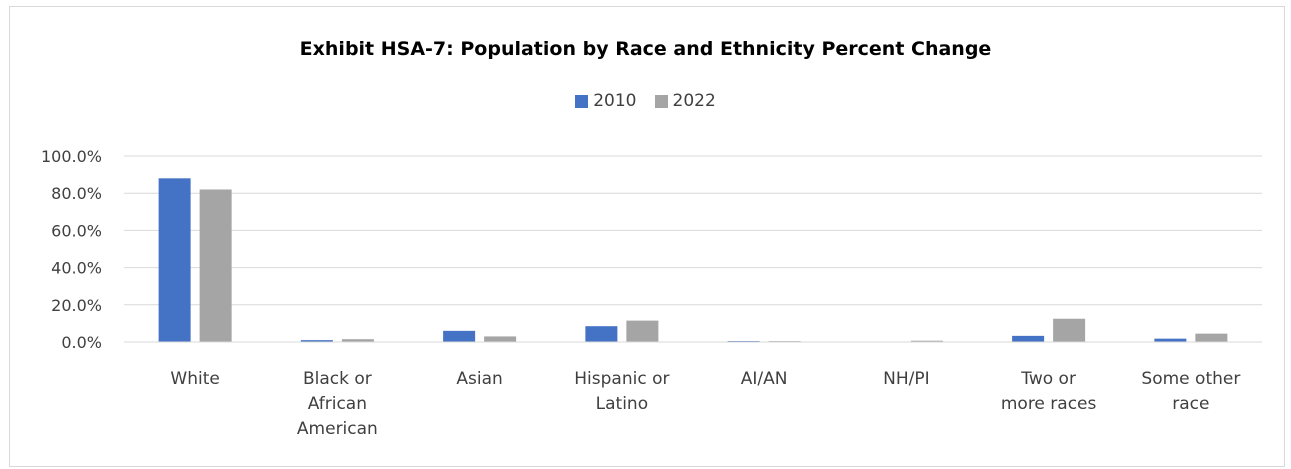  Describe the element at coordinates (694, 101) in the screenshot. I see `legend-label-2022: 2022` at that location.